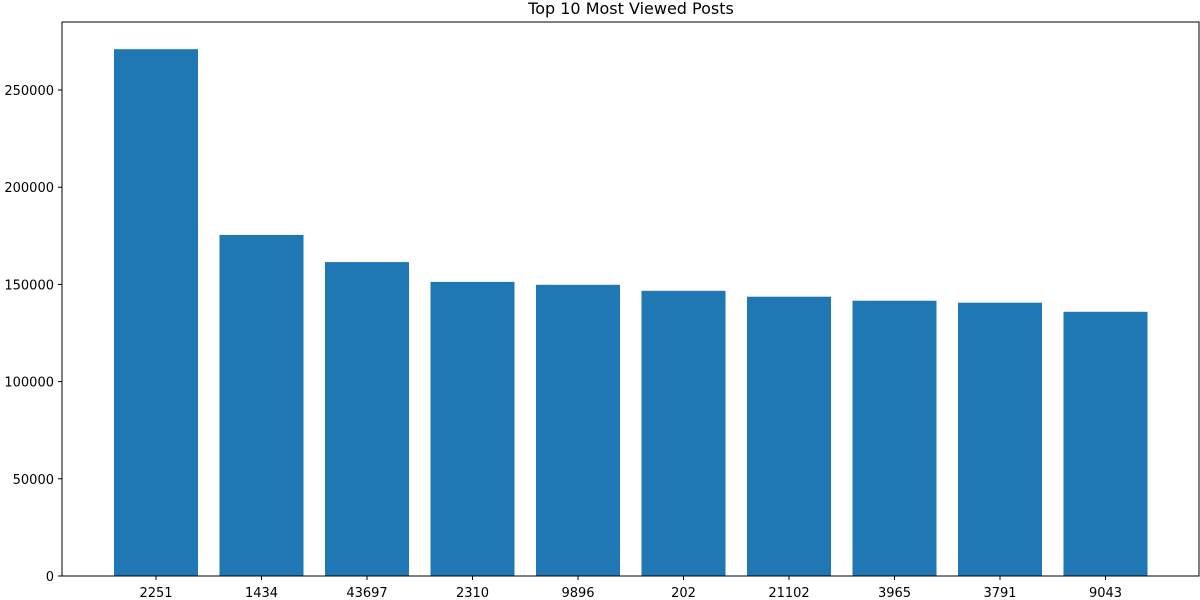  I want to click on x-tick-label: 3965, so click(894, 593).